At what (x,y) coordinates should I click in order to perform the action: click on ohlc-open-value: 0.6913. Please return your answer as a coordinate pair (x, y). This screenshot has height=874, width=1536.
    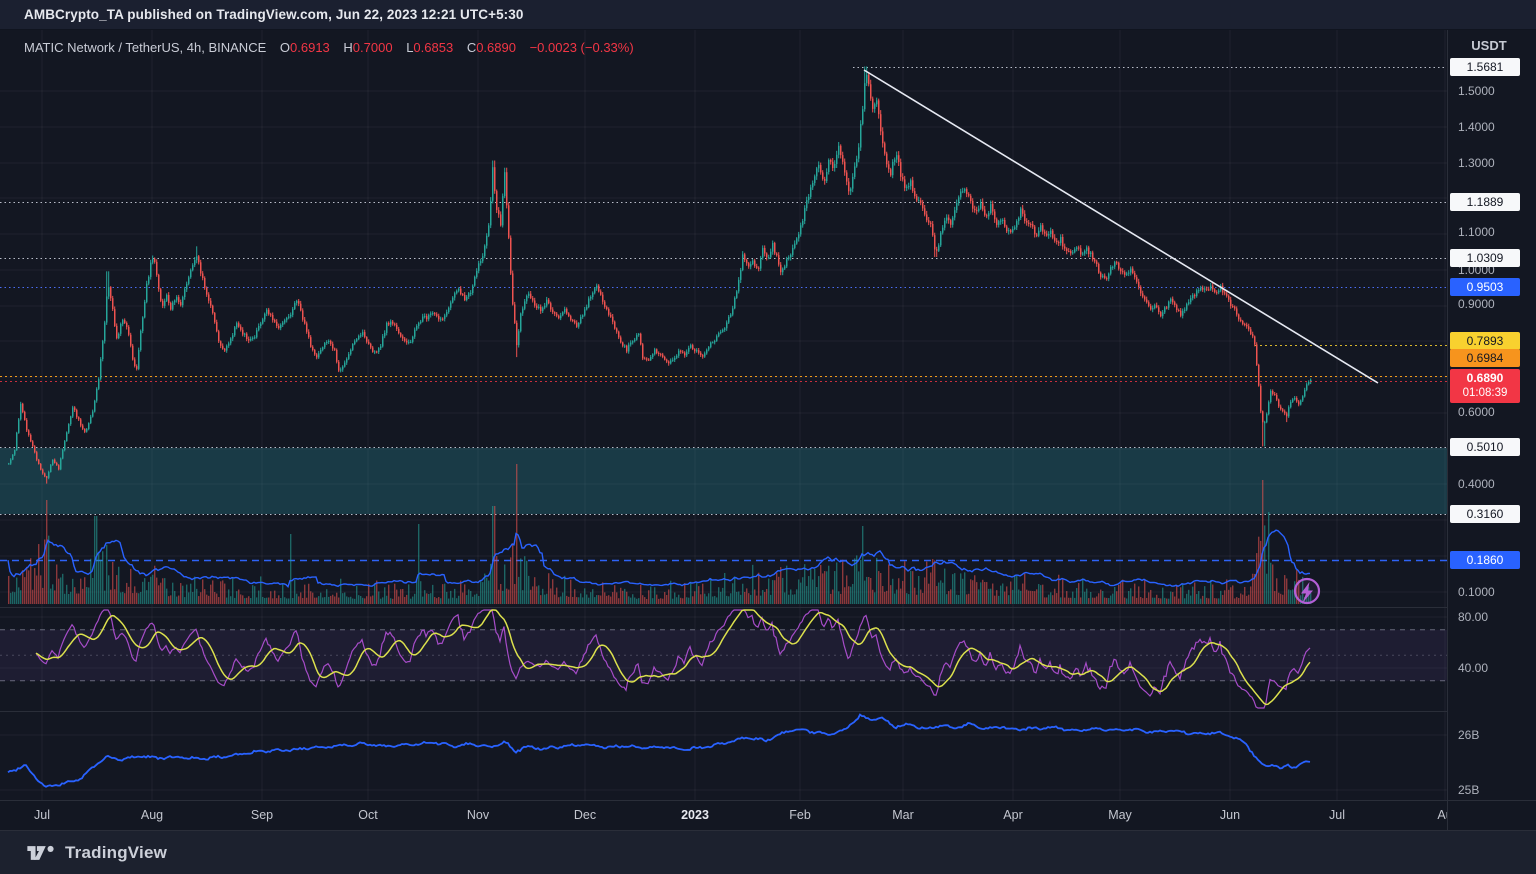
    Looking at the image, I should click on (310, 47).